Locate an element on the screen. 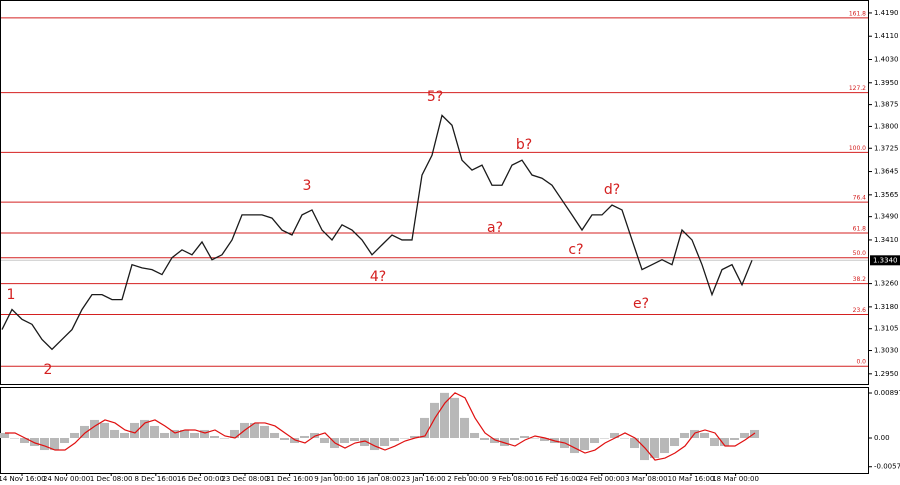 The width and height of the screenshot is (900, 485). fib-label: 61.8 is located at coordinates (860, 228).